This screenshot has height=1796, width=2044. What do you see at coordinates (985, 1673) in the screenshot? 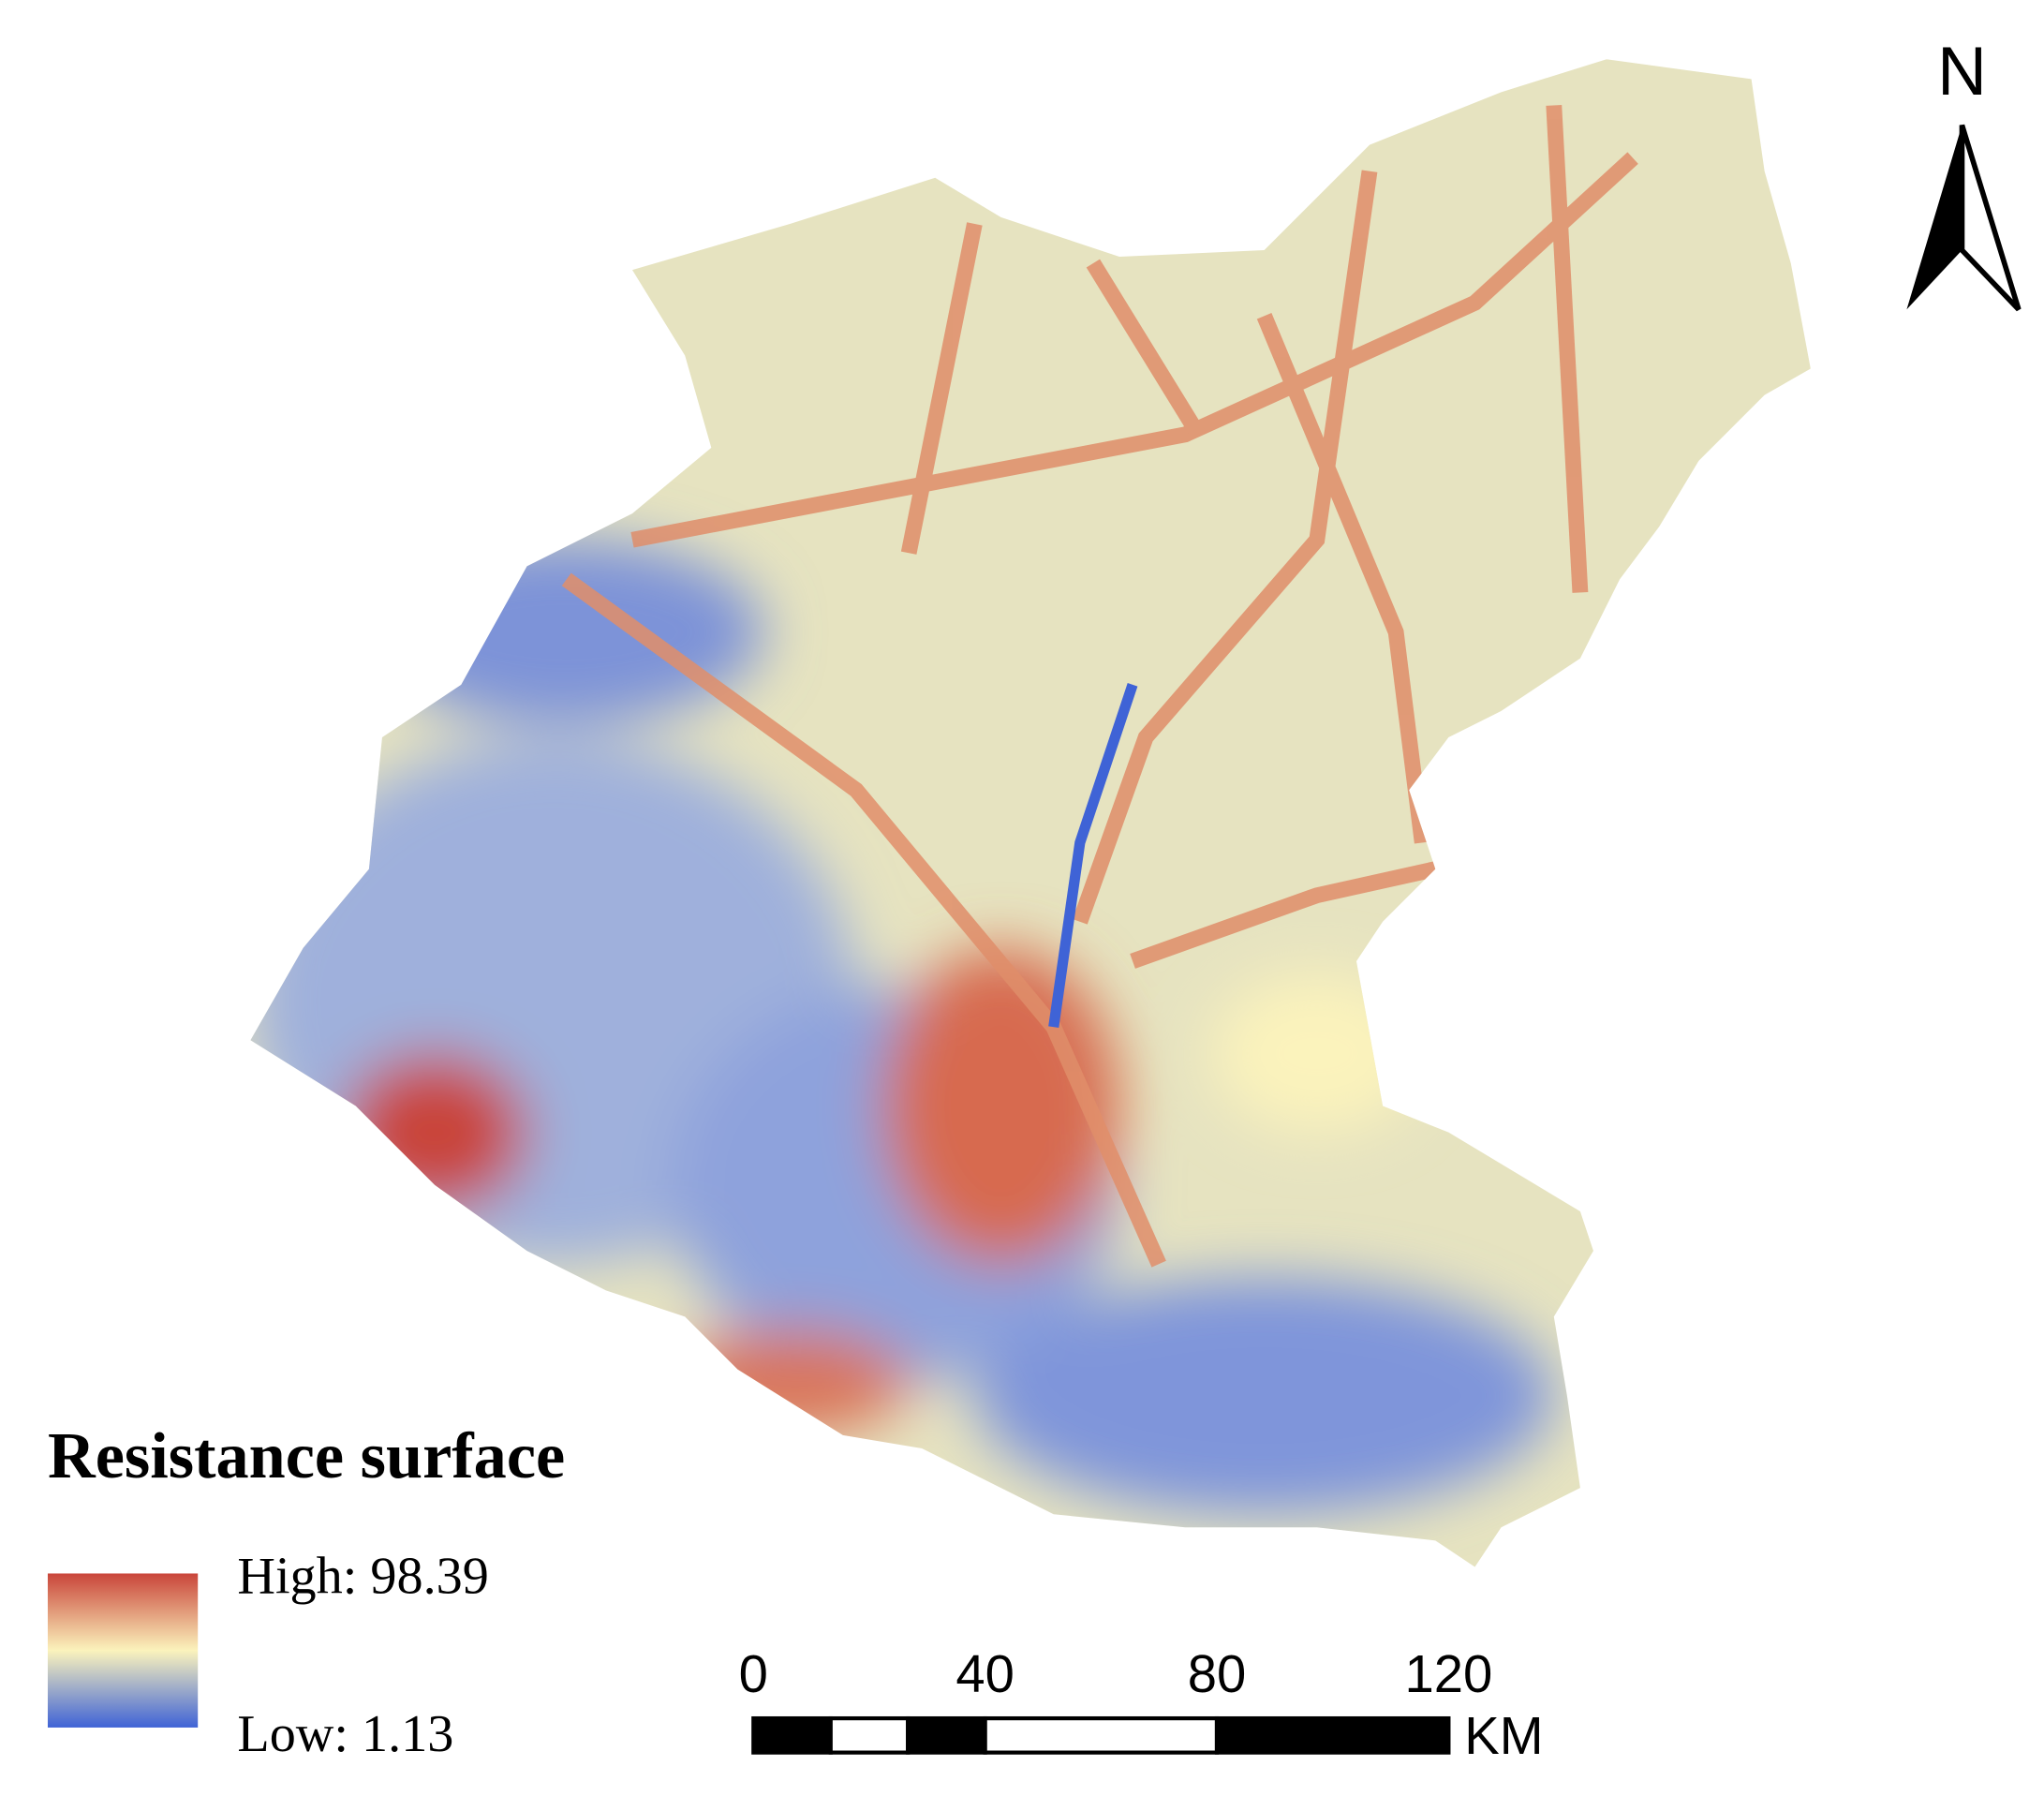
I see `scale-label: 40` at bounding box center [985, 1673].